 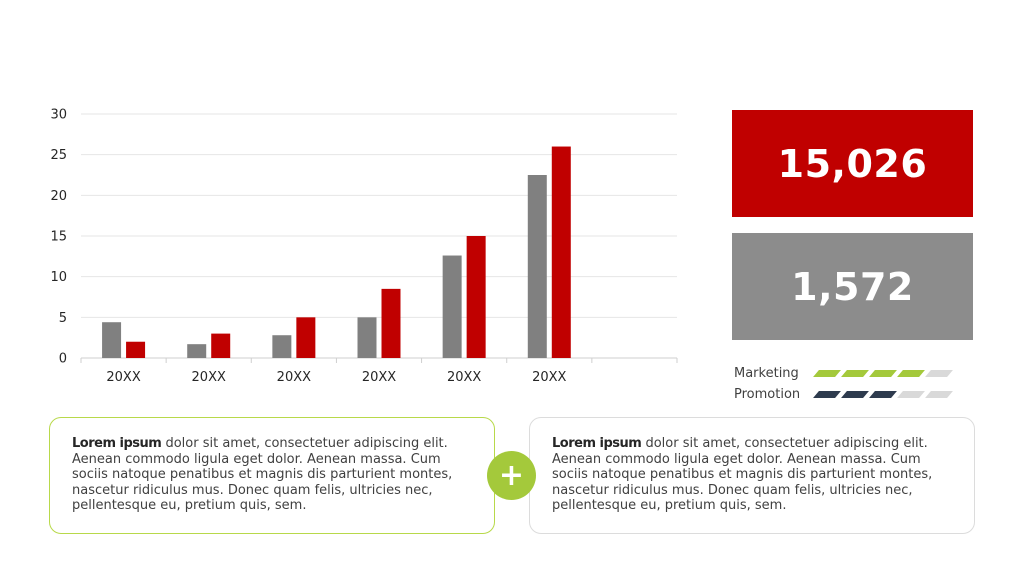 What do you see at coordinates (58, 277) in the screenshot?
I see `y-tick-label: 10` at bounding box center [58, 277].